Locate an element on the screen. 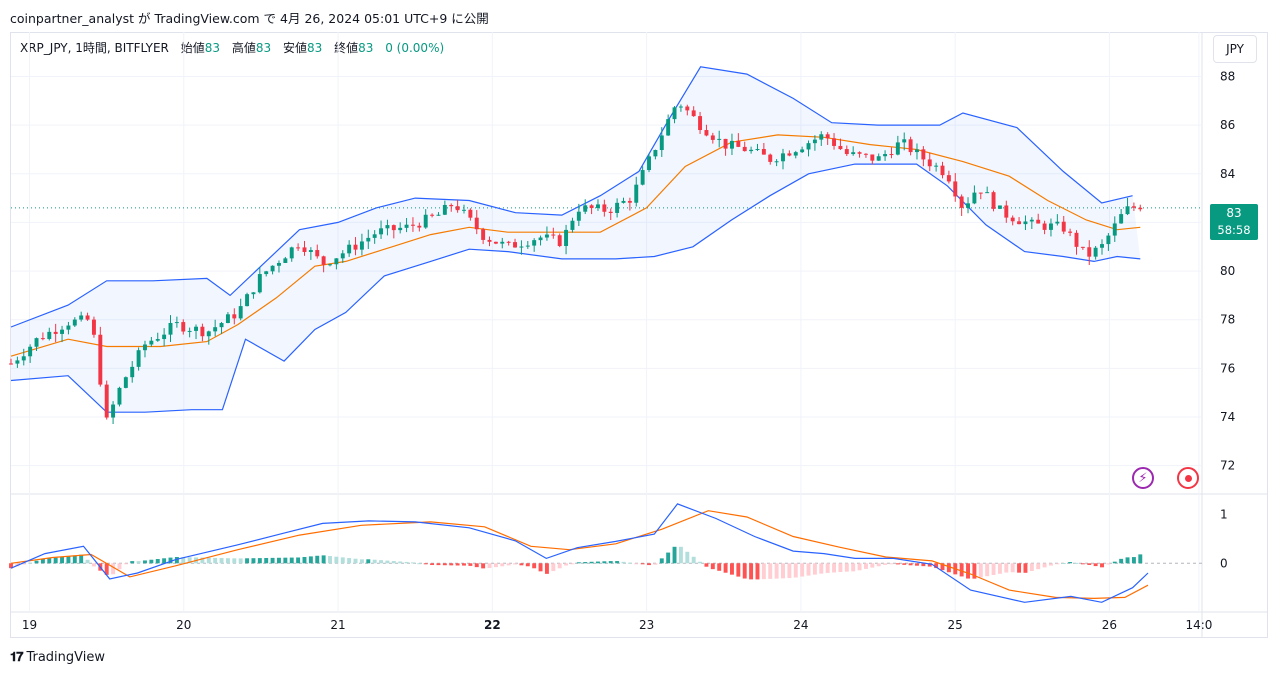 Image resolution: width=1280 pixels, height=678 pixels. y-tick-label: 78 is located at coordinates (1227, 320).